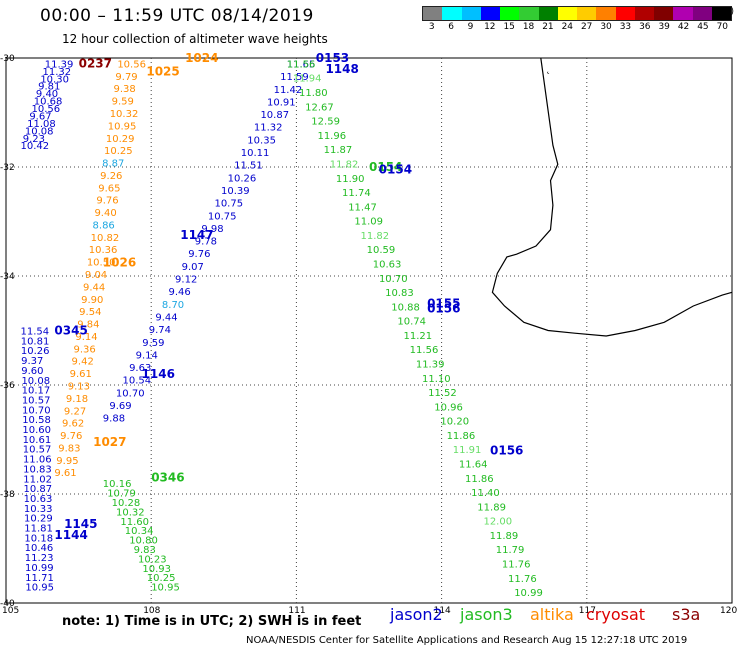 Image resolution: width=740 pixels, height=650 pixels. I want to click on wave-height-color-scale: 3 6 9 12 15 18 21 24 27 30 33 36 39 42 45 70 (ft), so click(578, 19).